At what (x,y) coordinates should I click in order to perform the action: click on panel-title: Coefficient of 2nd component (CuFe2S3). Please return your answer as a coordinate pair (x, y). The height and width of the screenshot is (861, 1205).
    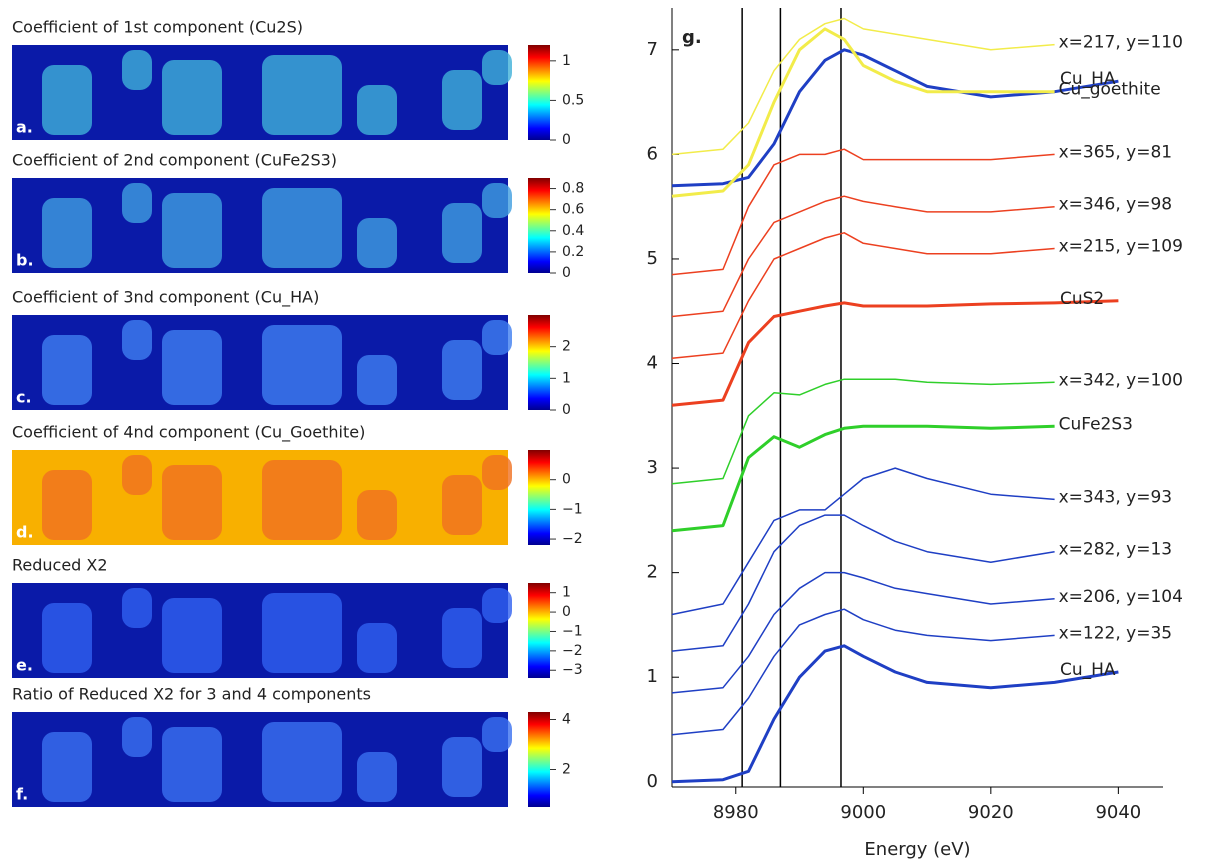
    Looking at the image, I should click on (174, 160).